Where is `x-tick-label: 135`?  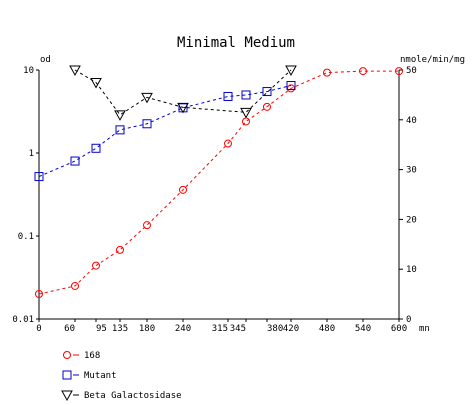 x-tick-label: 135 is located at coordinates (120, 329).